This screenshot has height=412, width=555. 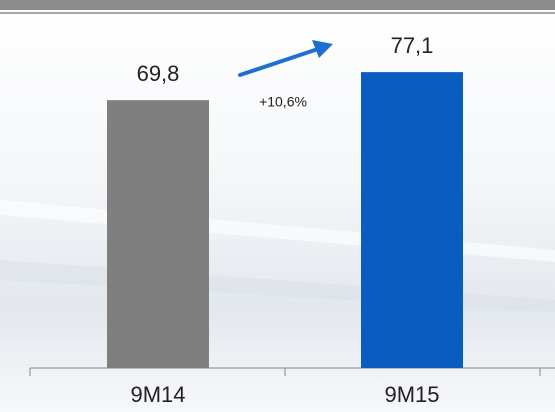 I want to click on growth-arrow, so click(x=279, y=62).